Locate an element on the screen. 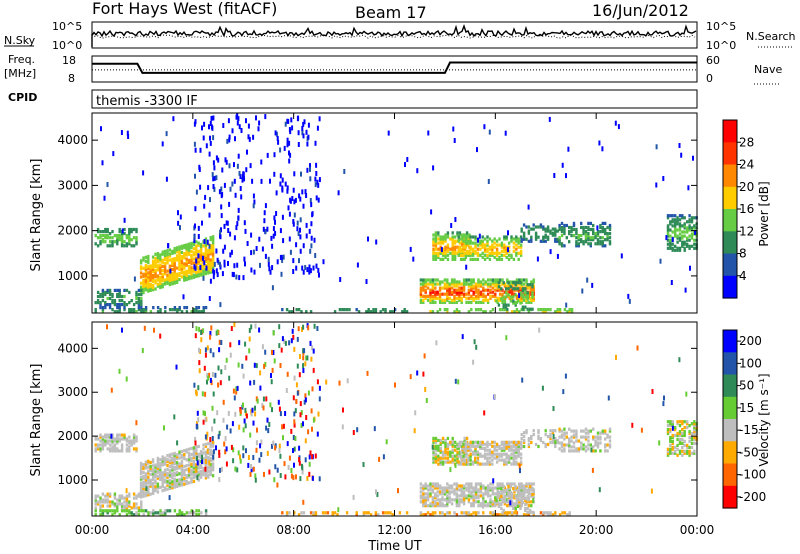  colorbar-tick: -100 is located at coordinates (752, 475).